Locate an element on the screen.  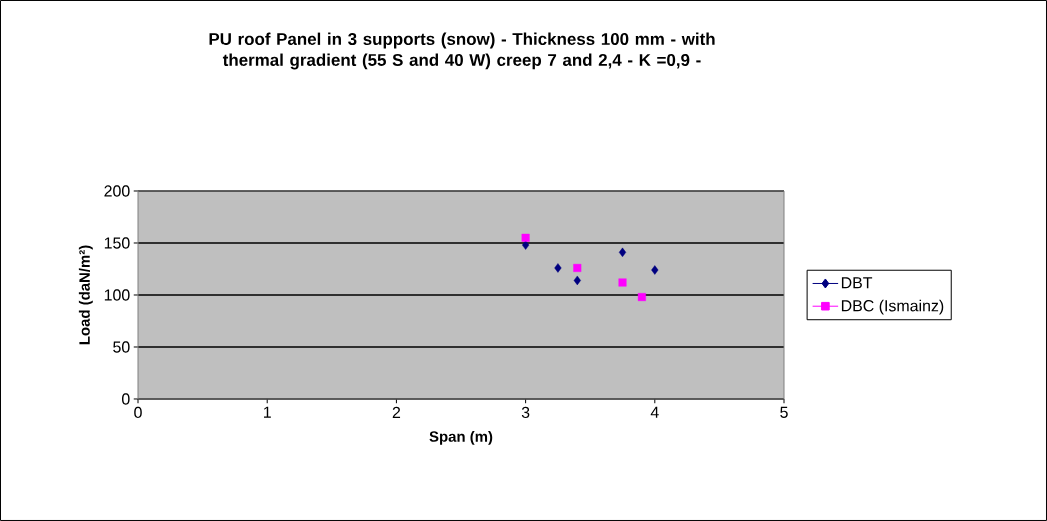
x-tick-label: 4 is located at coordinates (654, 412).